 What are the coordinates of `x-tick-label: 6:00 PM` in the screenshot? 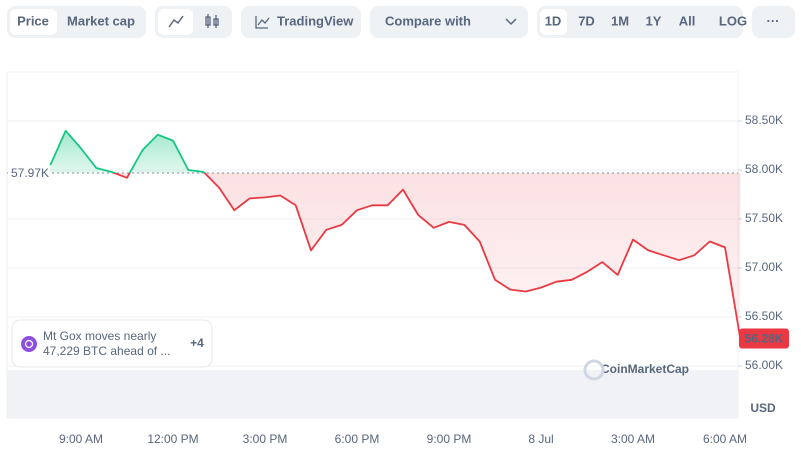 It's located at (357, 439).